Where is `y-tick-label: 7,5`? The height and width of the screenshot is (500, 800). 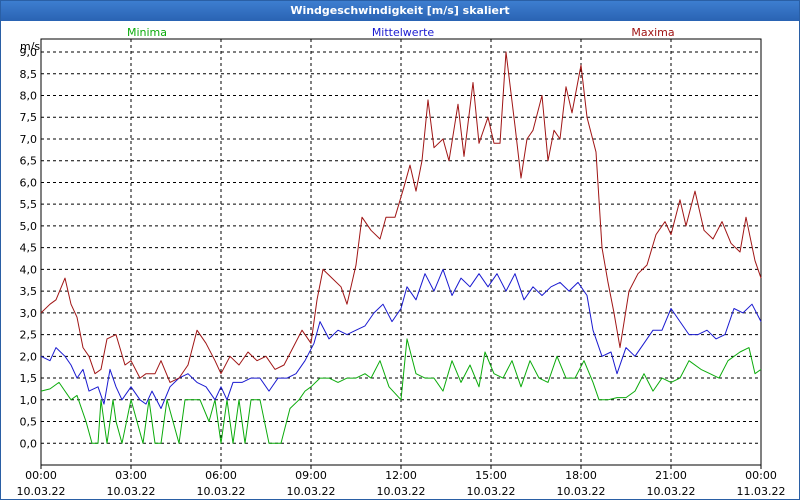
y-tick-label: 7,5 is located at coordinates (29, 117).